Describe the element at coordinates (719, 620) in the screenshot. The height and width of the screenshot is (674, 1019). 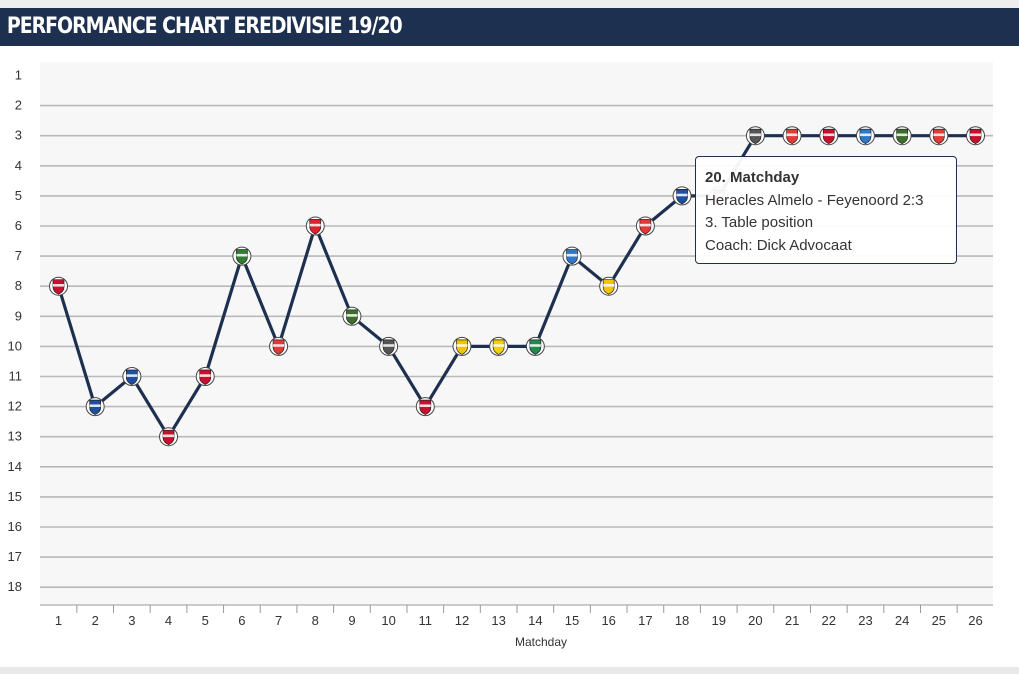
I see `x-tick-label: 19` at that location.